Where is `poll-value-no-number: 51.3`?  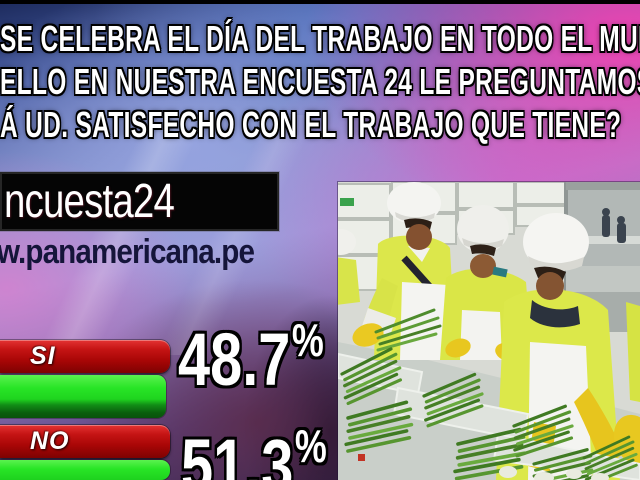 poll-value-no-number: 51.3 is located at coordinates (237, 452).